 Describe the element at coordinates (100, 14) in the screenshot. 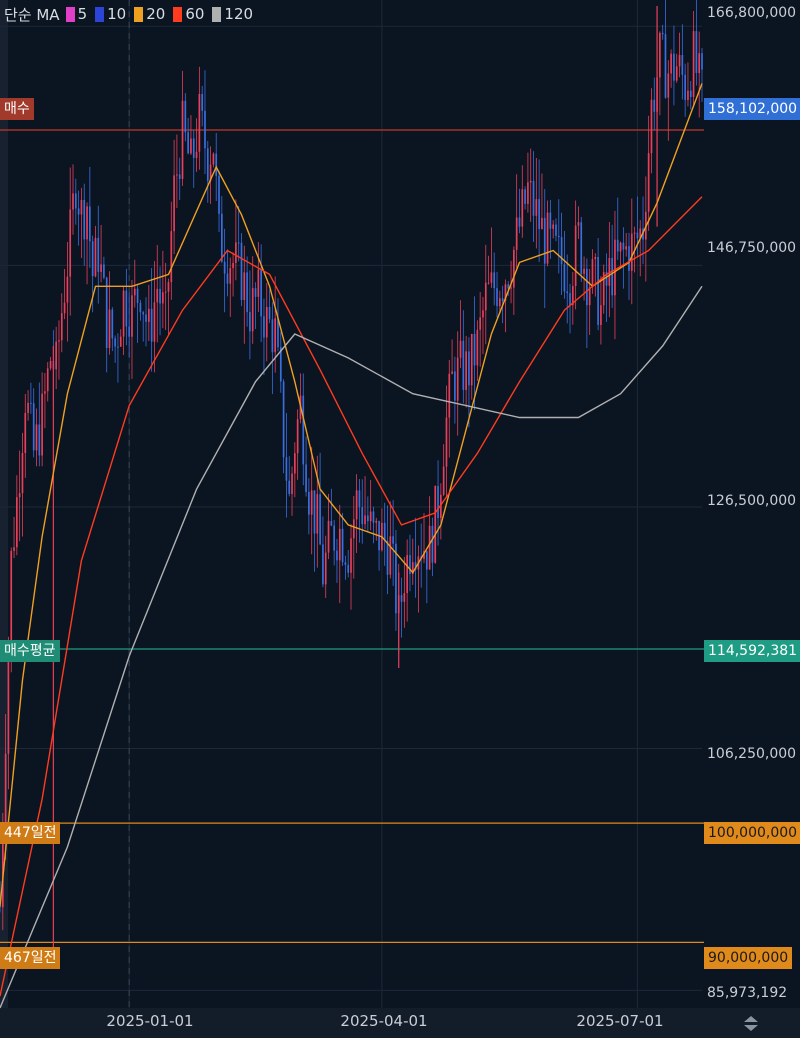

I see `legend-swatch-ma10` at that location.